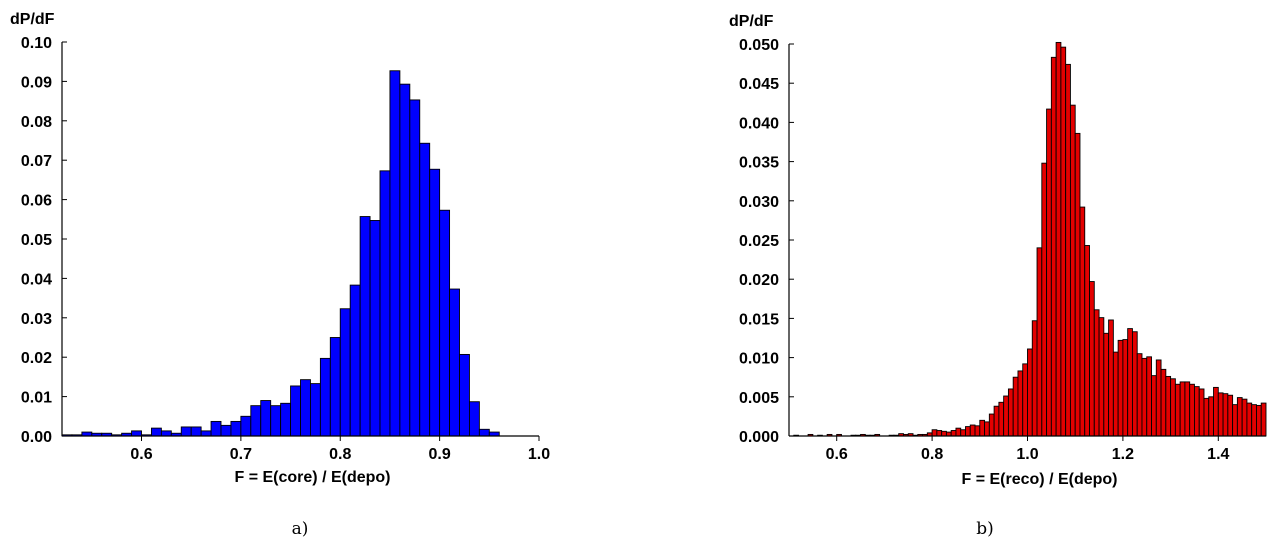 The width and height of the screenshot is (1268, 540). Describe the element at coordinates (759, 359) in the screenshot. I see `y-tick-label: 0.010` at that location.